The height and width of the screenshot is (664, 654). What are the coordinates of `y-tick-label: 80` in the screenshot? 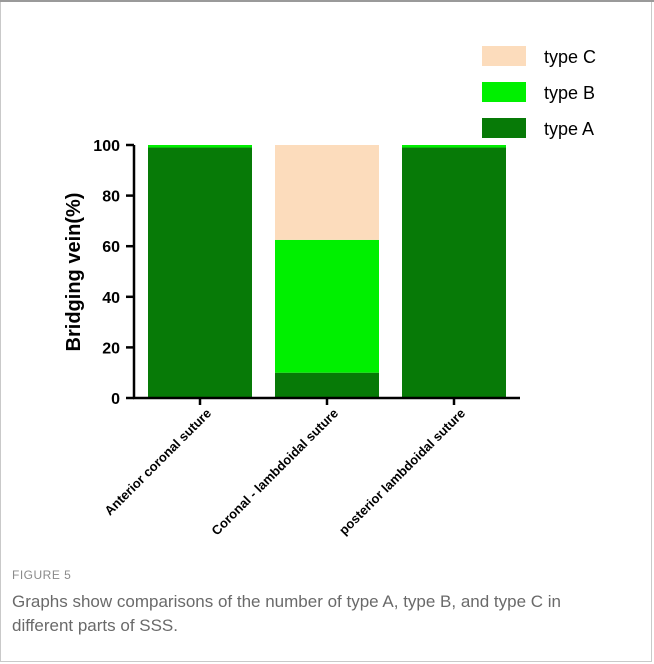 It's located at (111, 197).